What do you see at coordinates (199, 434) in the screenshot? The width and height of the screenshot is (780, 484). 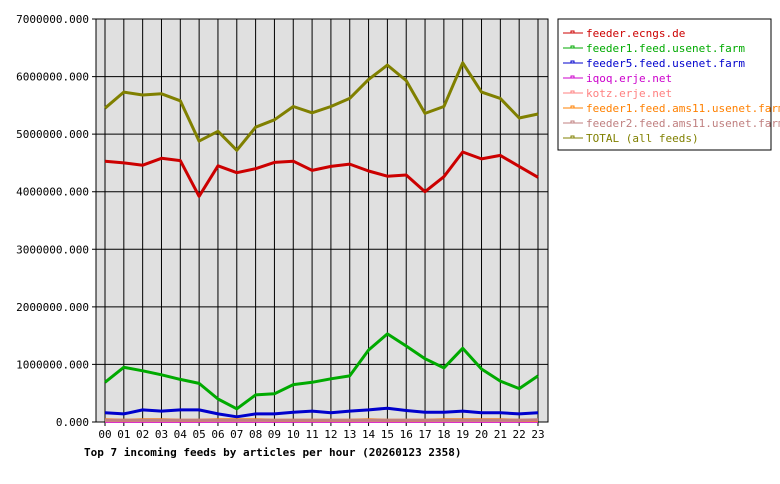 I see `x-tick-label: 05` at bounding box center [199, 434].